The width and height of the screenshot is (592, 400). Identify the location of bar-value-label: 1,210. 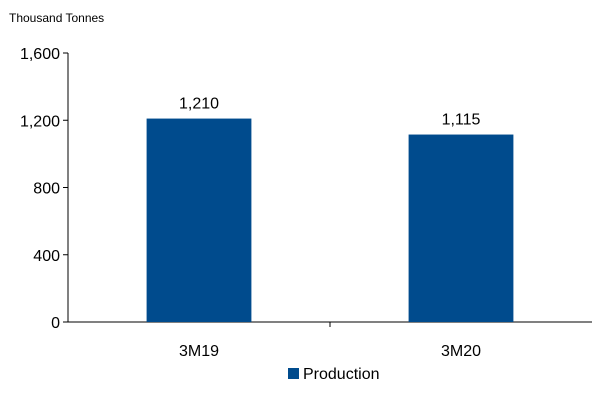
(199, 104).